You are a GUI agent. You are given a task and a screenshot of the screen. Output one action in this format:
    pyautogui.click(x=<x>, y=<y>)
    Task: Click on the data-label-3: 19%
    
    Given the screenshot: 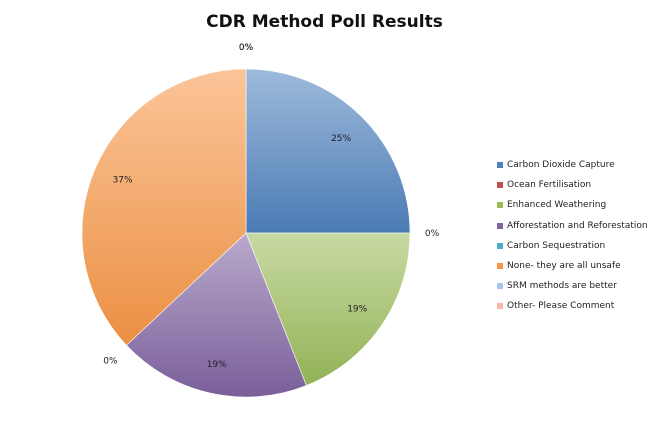 What is the action you would take?
    pyautogui.click(x=357, y=310)
    